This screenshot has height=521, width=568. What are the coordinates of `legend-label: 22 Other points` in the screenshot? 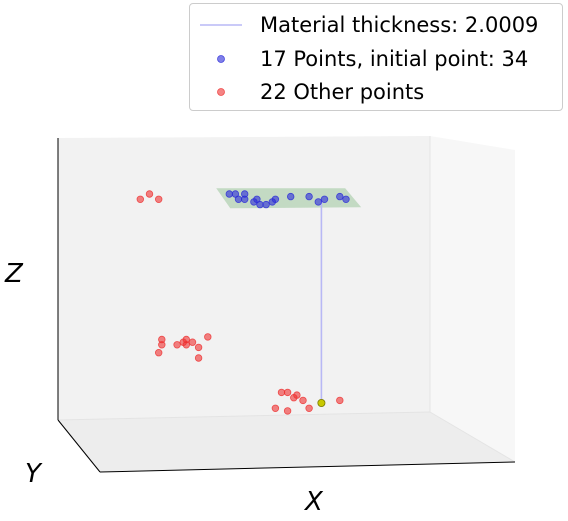 It's located at (342, 92).